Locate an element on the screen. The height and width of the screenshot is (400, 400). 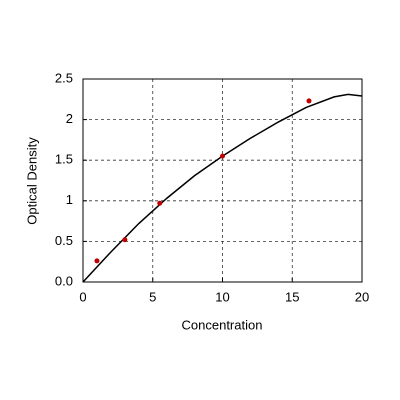
x-tick-label: 5 is located at coordinates (152, 296).